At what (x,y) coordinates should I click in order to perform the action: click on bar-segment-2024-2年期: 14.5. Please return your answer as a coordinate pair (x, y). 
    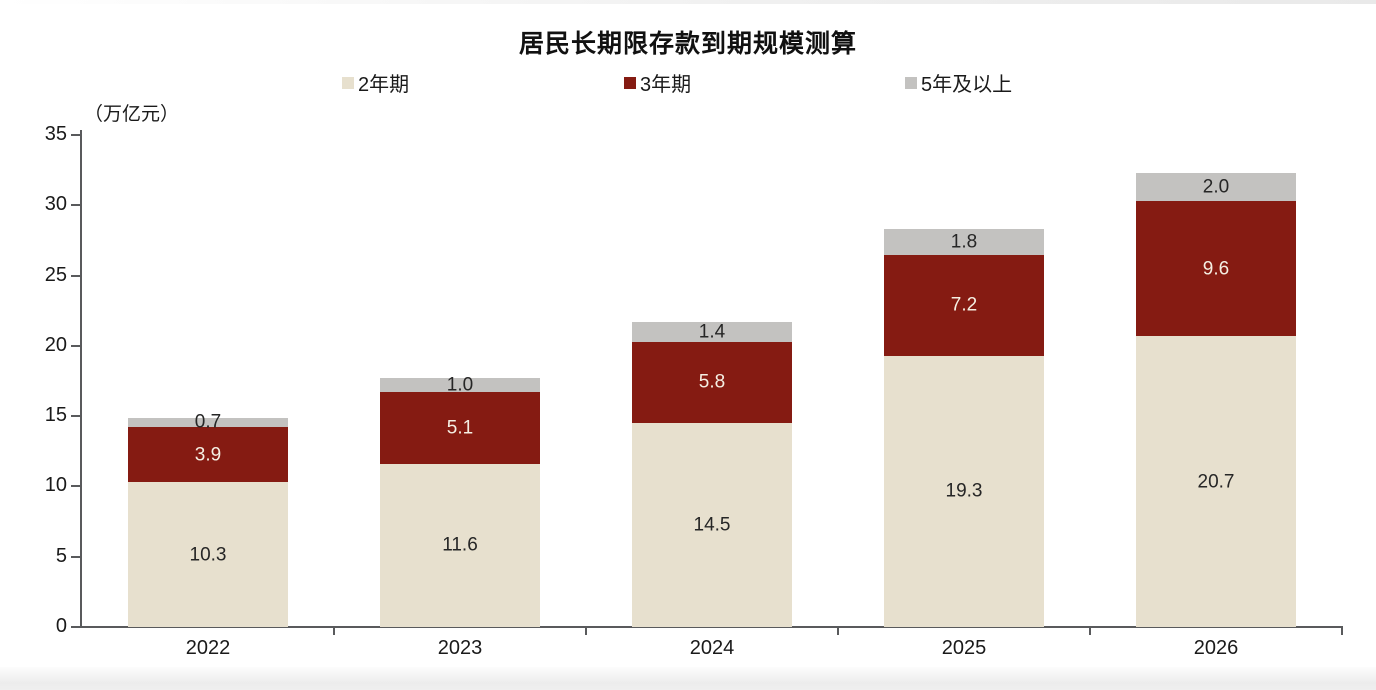
    Looking at the image, I should click on (712, 525).